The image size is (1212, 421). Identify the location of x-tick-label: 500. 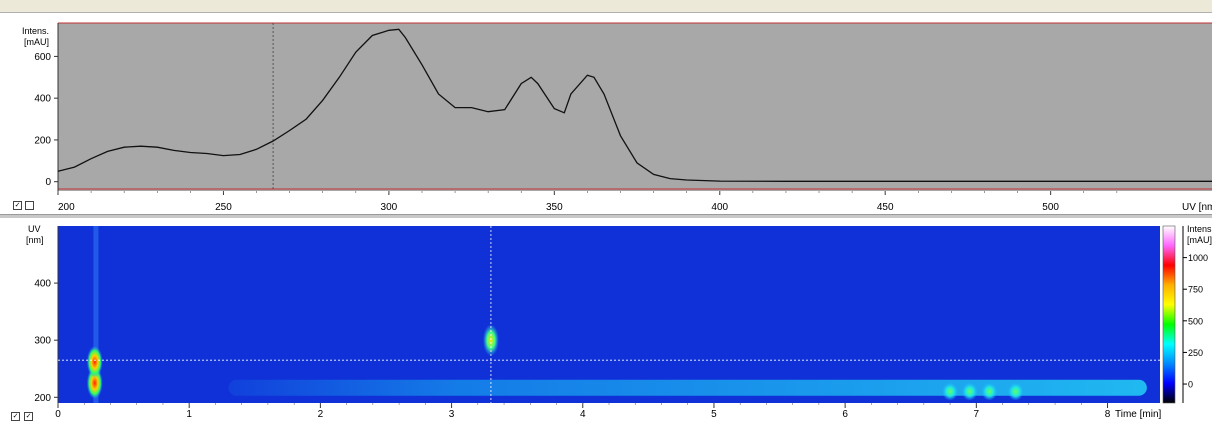
(1050, 207).